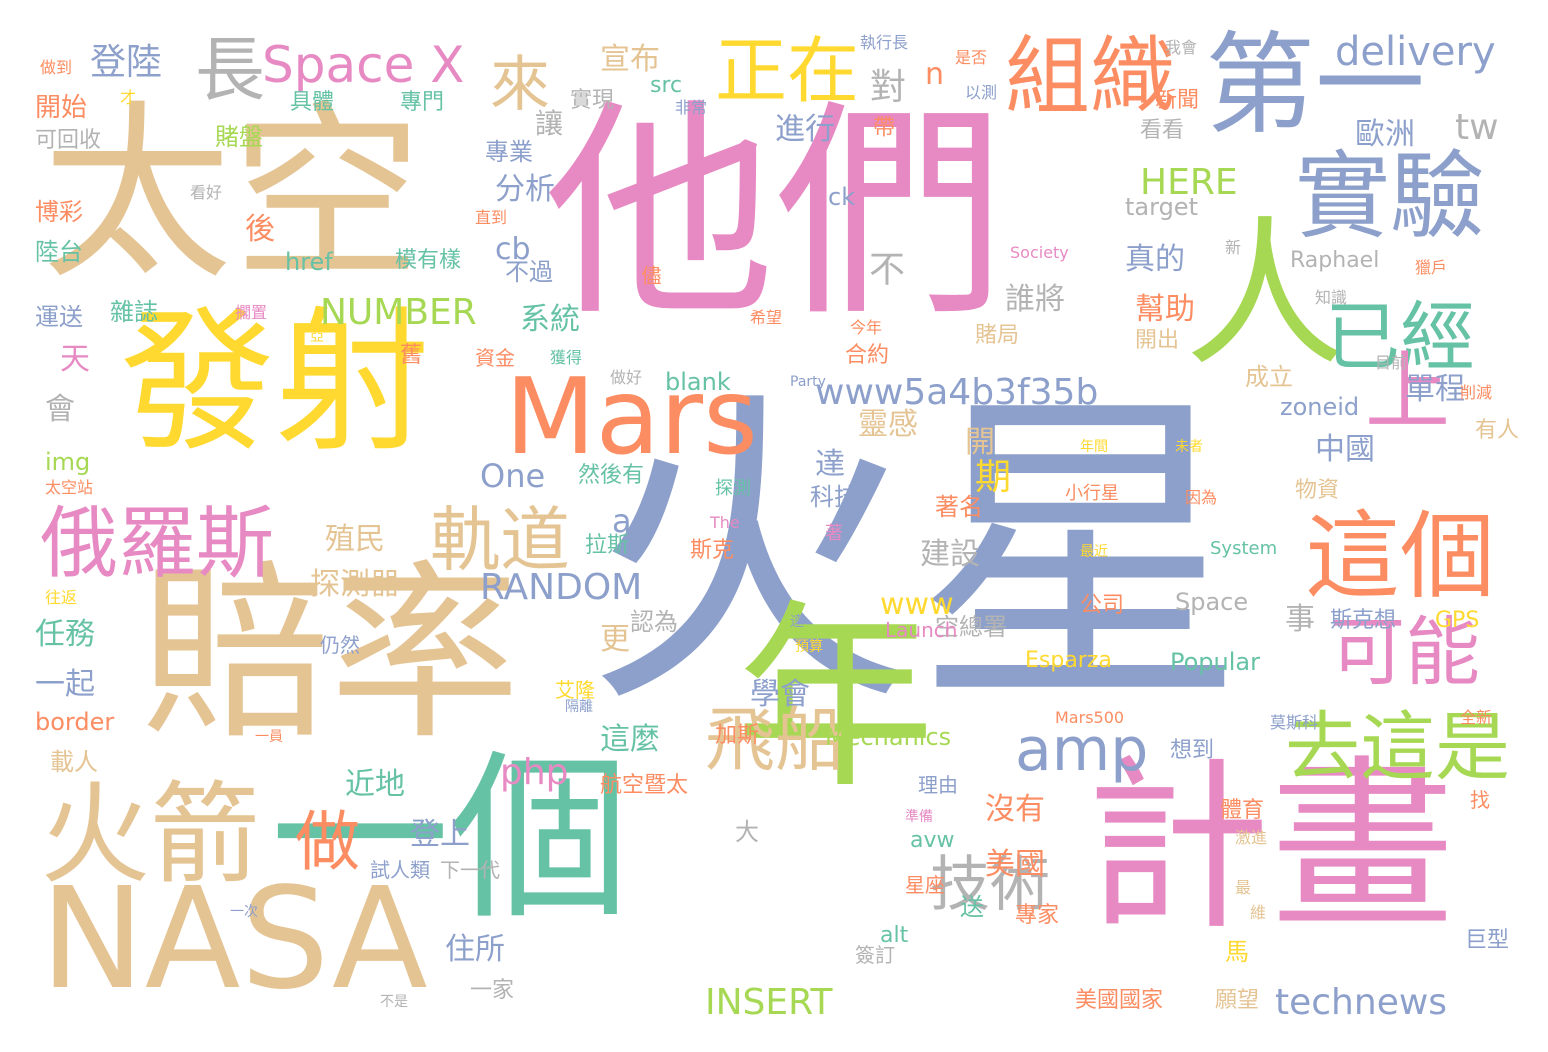 The image size is (1548, 1052). Describe the element at coordinates (1408, 392) in the screenshot. I see `word: 上` at that location.